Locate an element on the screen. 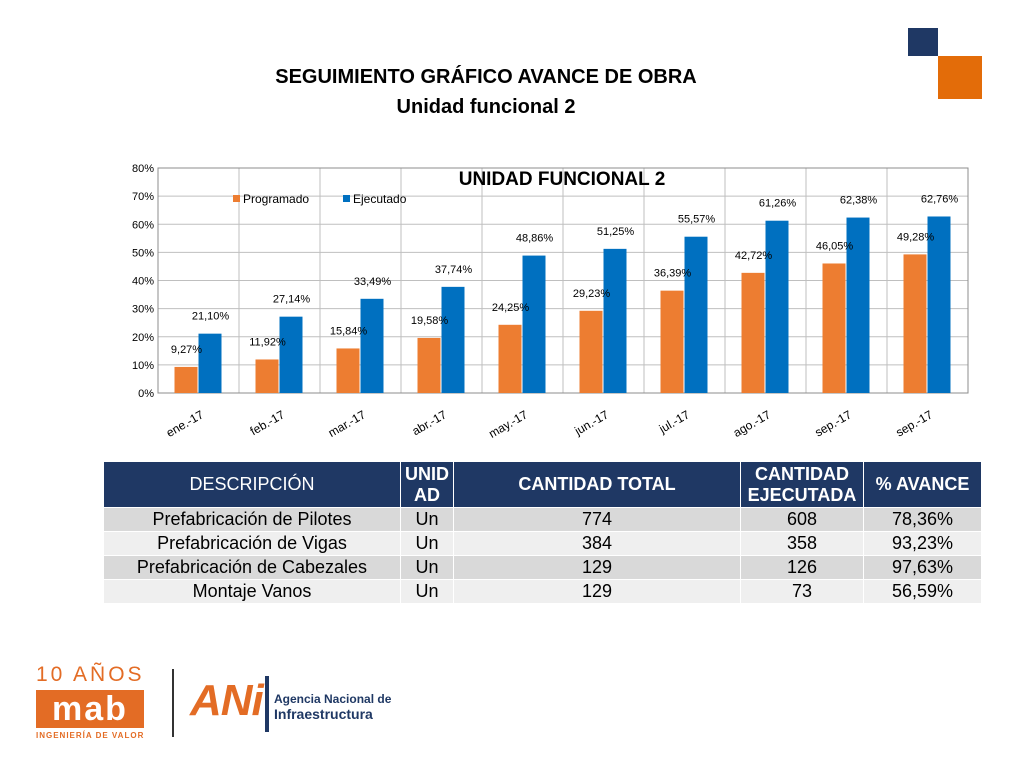 The width and height of the screenshot is (1024, 768). y-tick-label: 60% is located at coordinates (143, 225).